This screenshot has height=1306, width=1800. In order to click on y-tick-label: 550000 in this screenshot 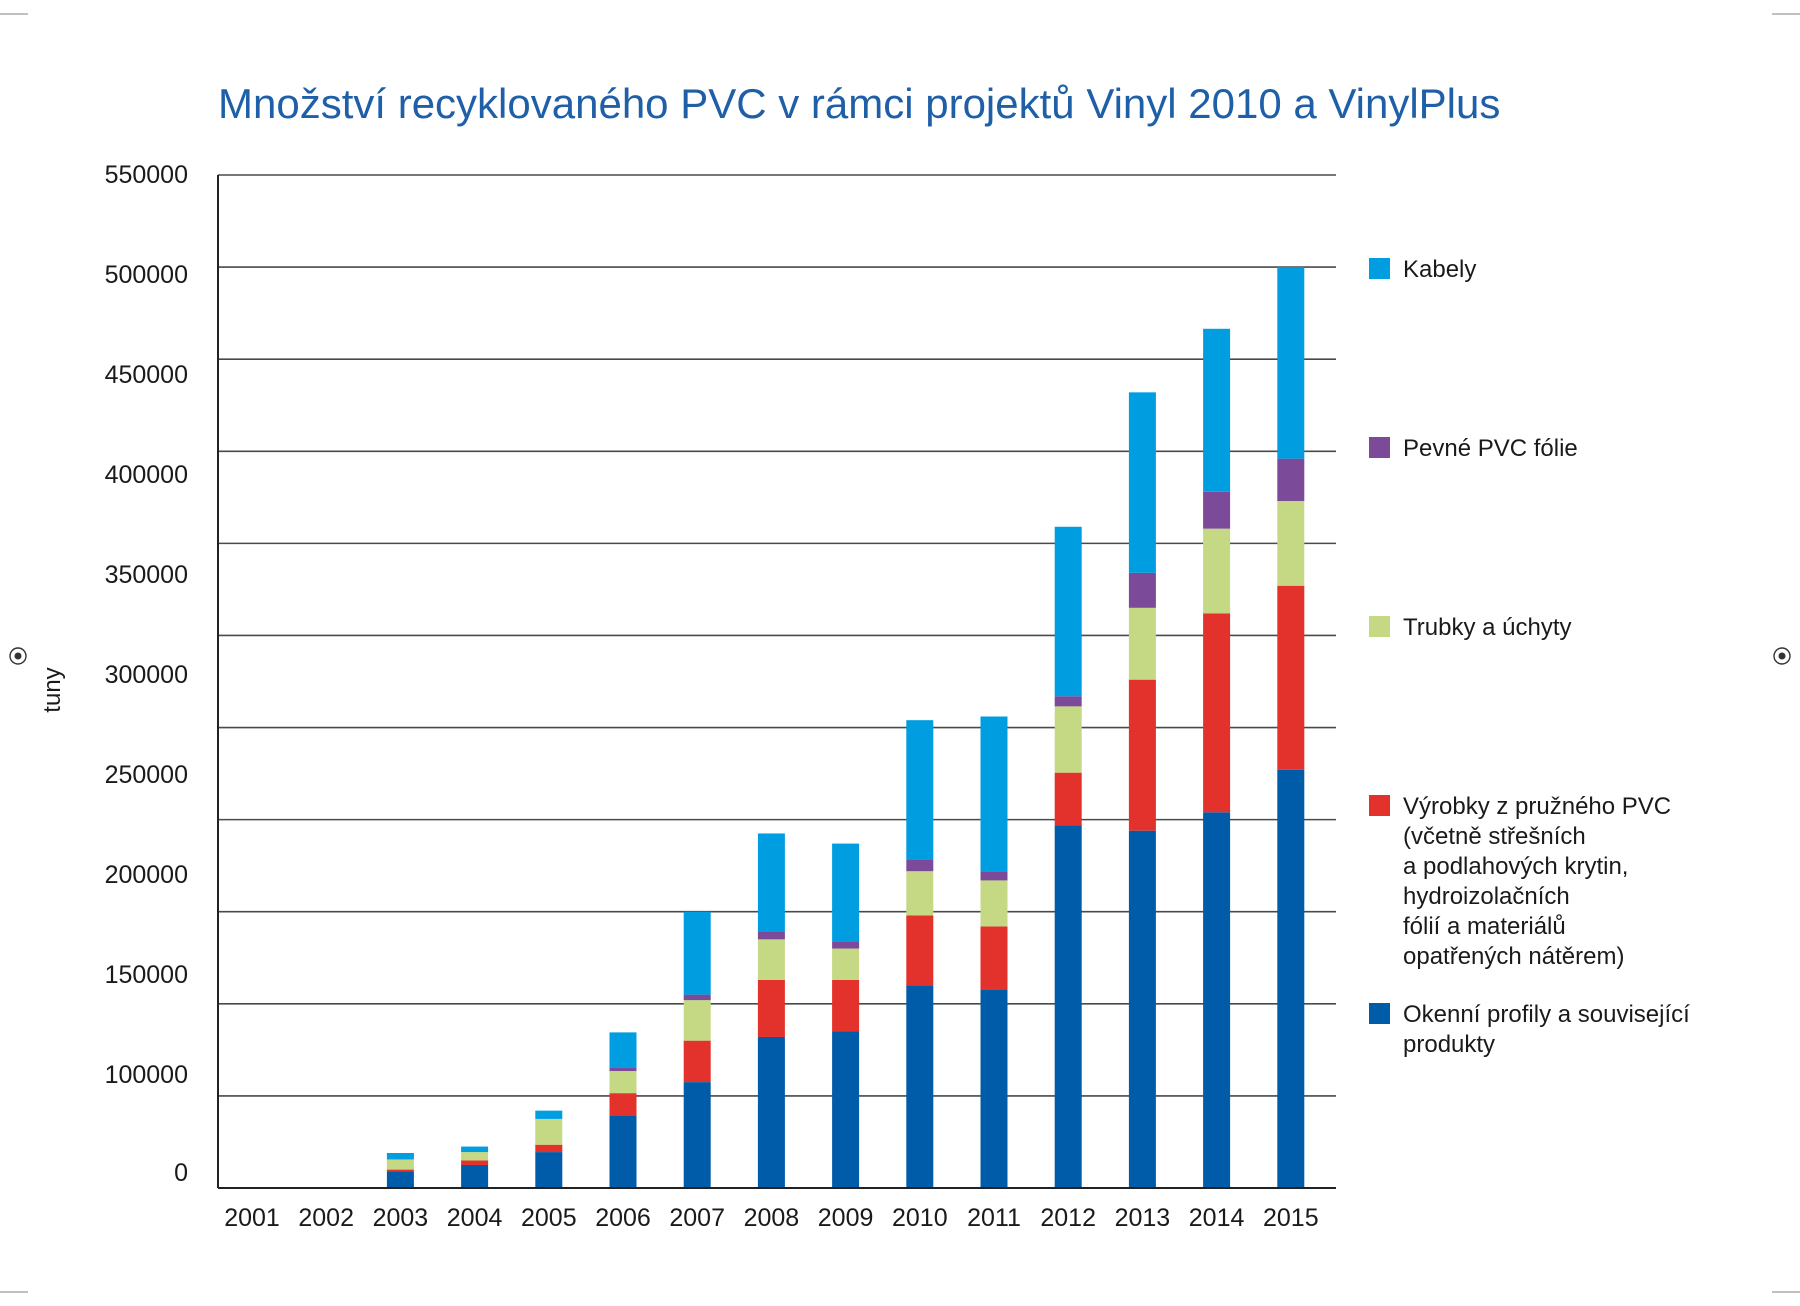, I will do `click(146, 175)`.